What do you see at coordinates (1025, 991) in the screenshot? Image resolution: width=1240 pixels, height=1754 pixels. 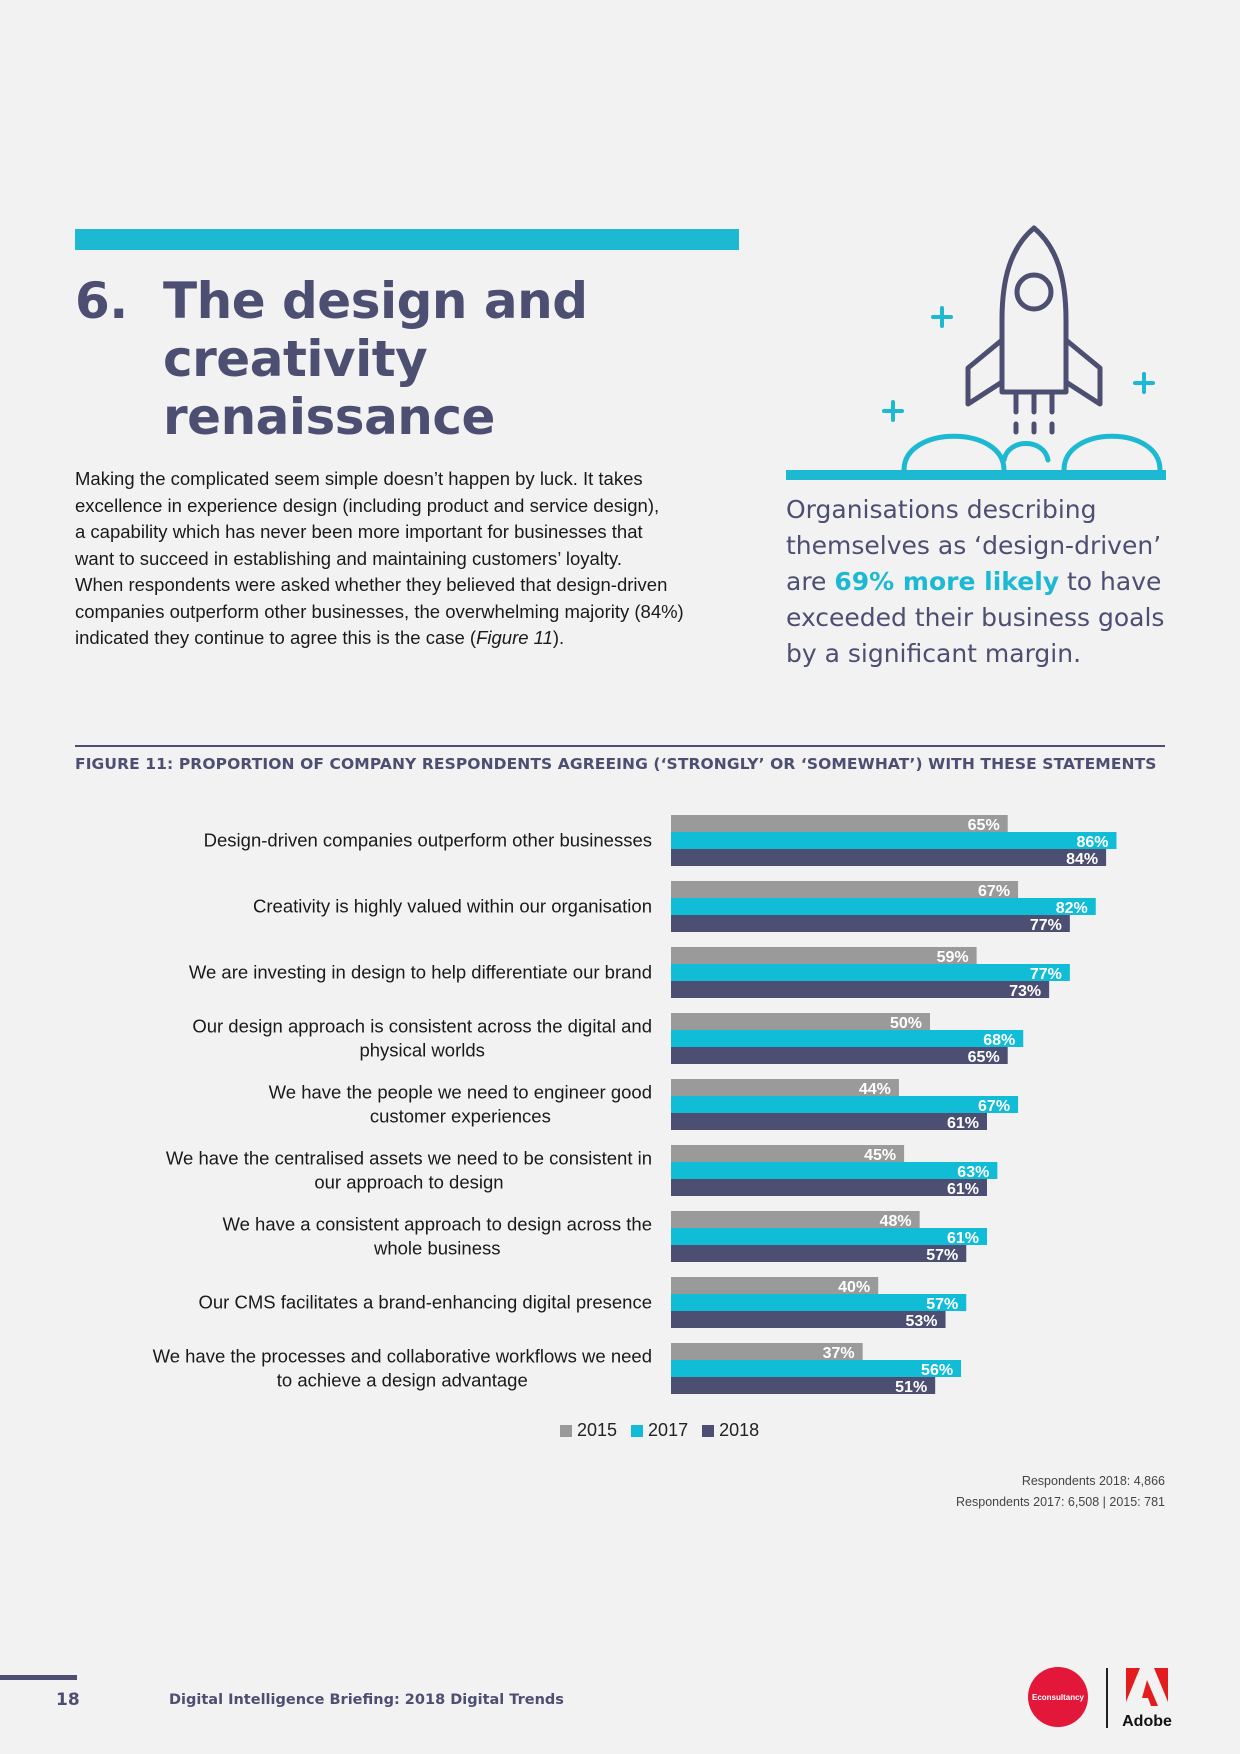 I see `bar-value-label: 73%` at bounding box center [1025, 991].